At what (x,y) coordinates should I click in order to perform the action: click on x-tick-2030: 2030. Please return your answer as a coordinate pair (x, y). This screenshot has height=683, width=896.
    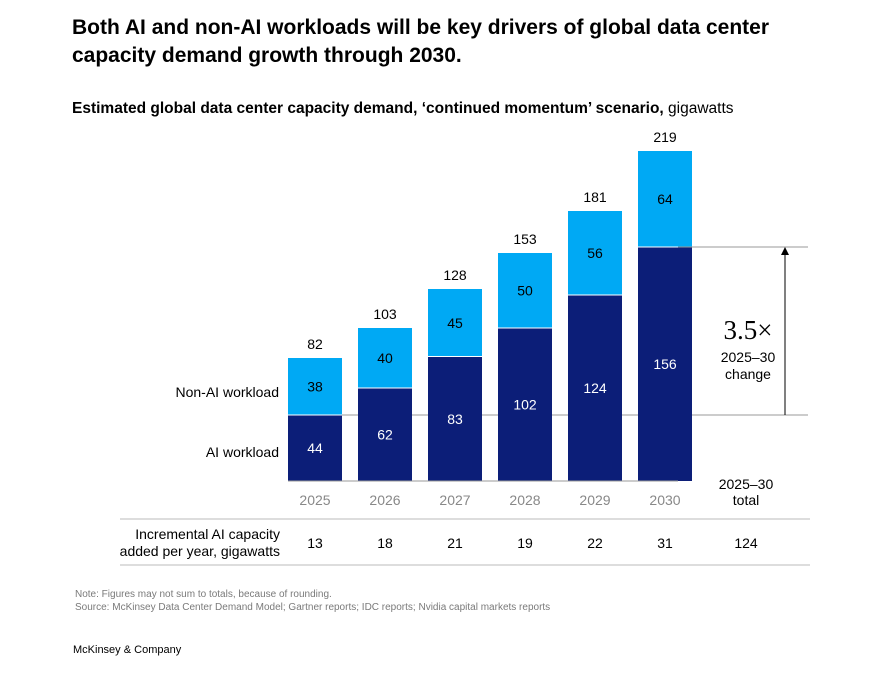
    Looking at the image, I should click on (664, 500).